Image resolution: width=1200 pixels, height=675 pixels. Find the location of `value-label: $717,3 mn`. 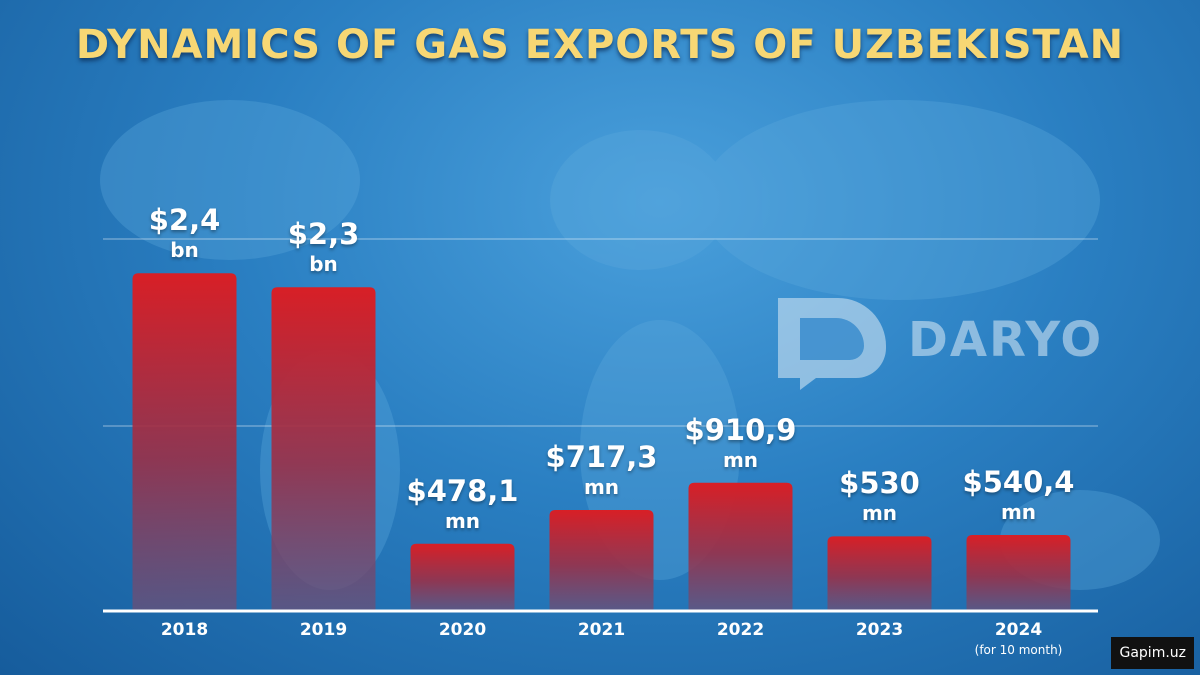

value-label: $717,3 mn is located at coordinates (601, 470).